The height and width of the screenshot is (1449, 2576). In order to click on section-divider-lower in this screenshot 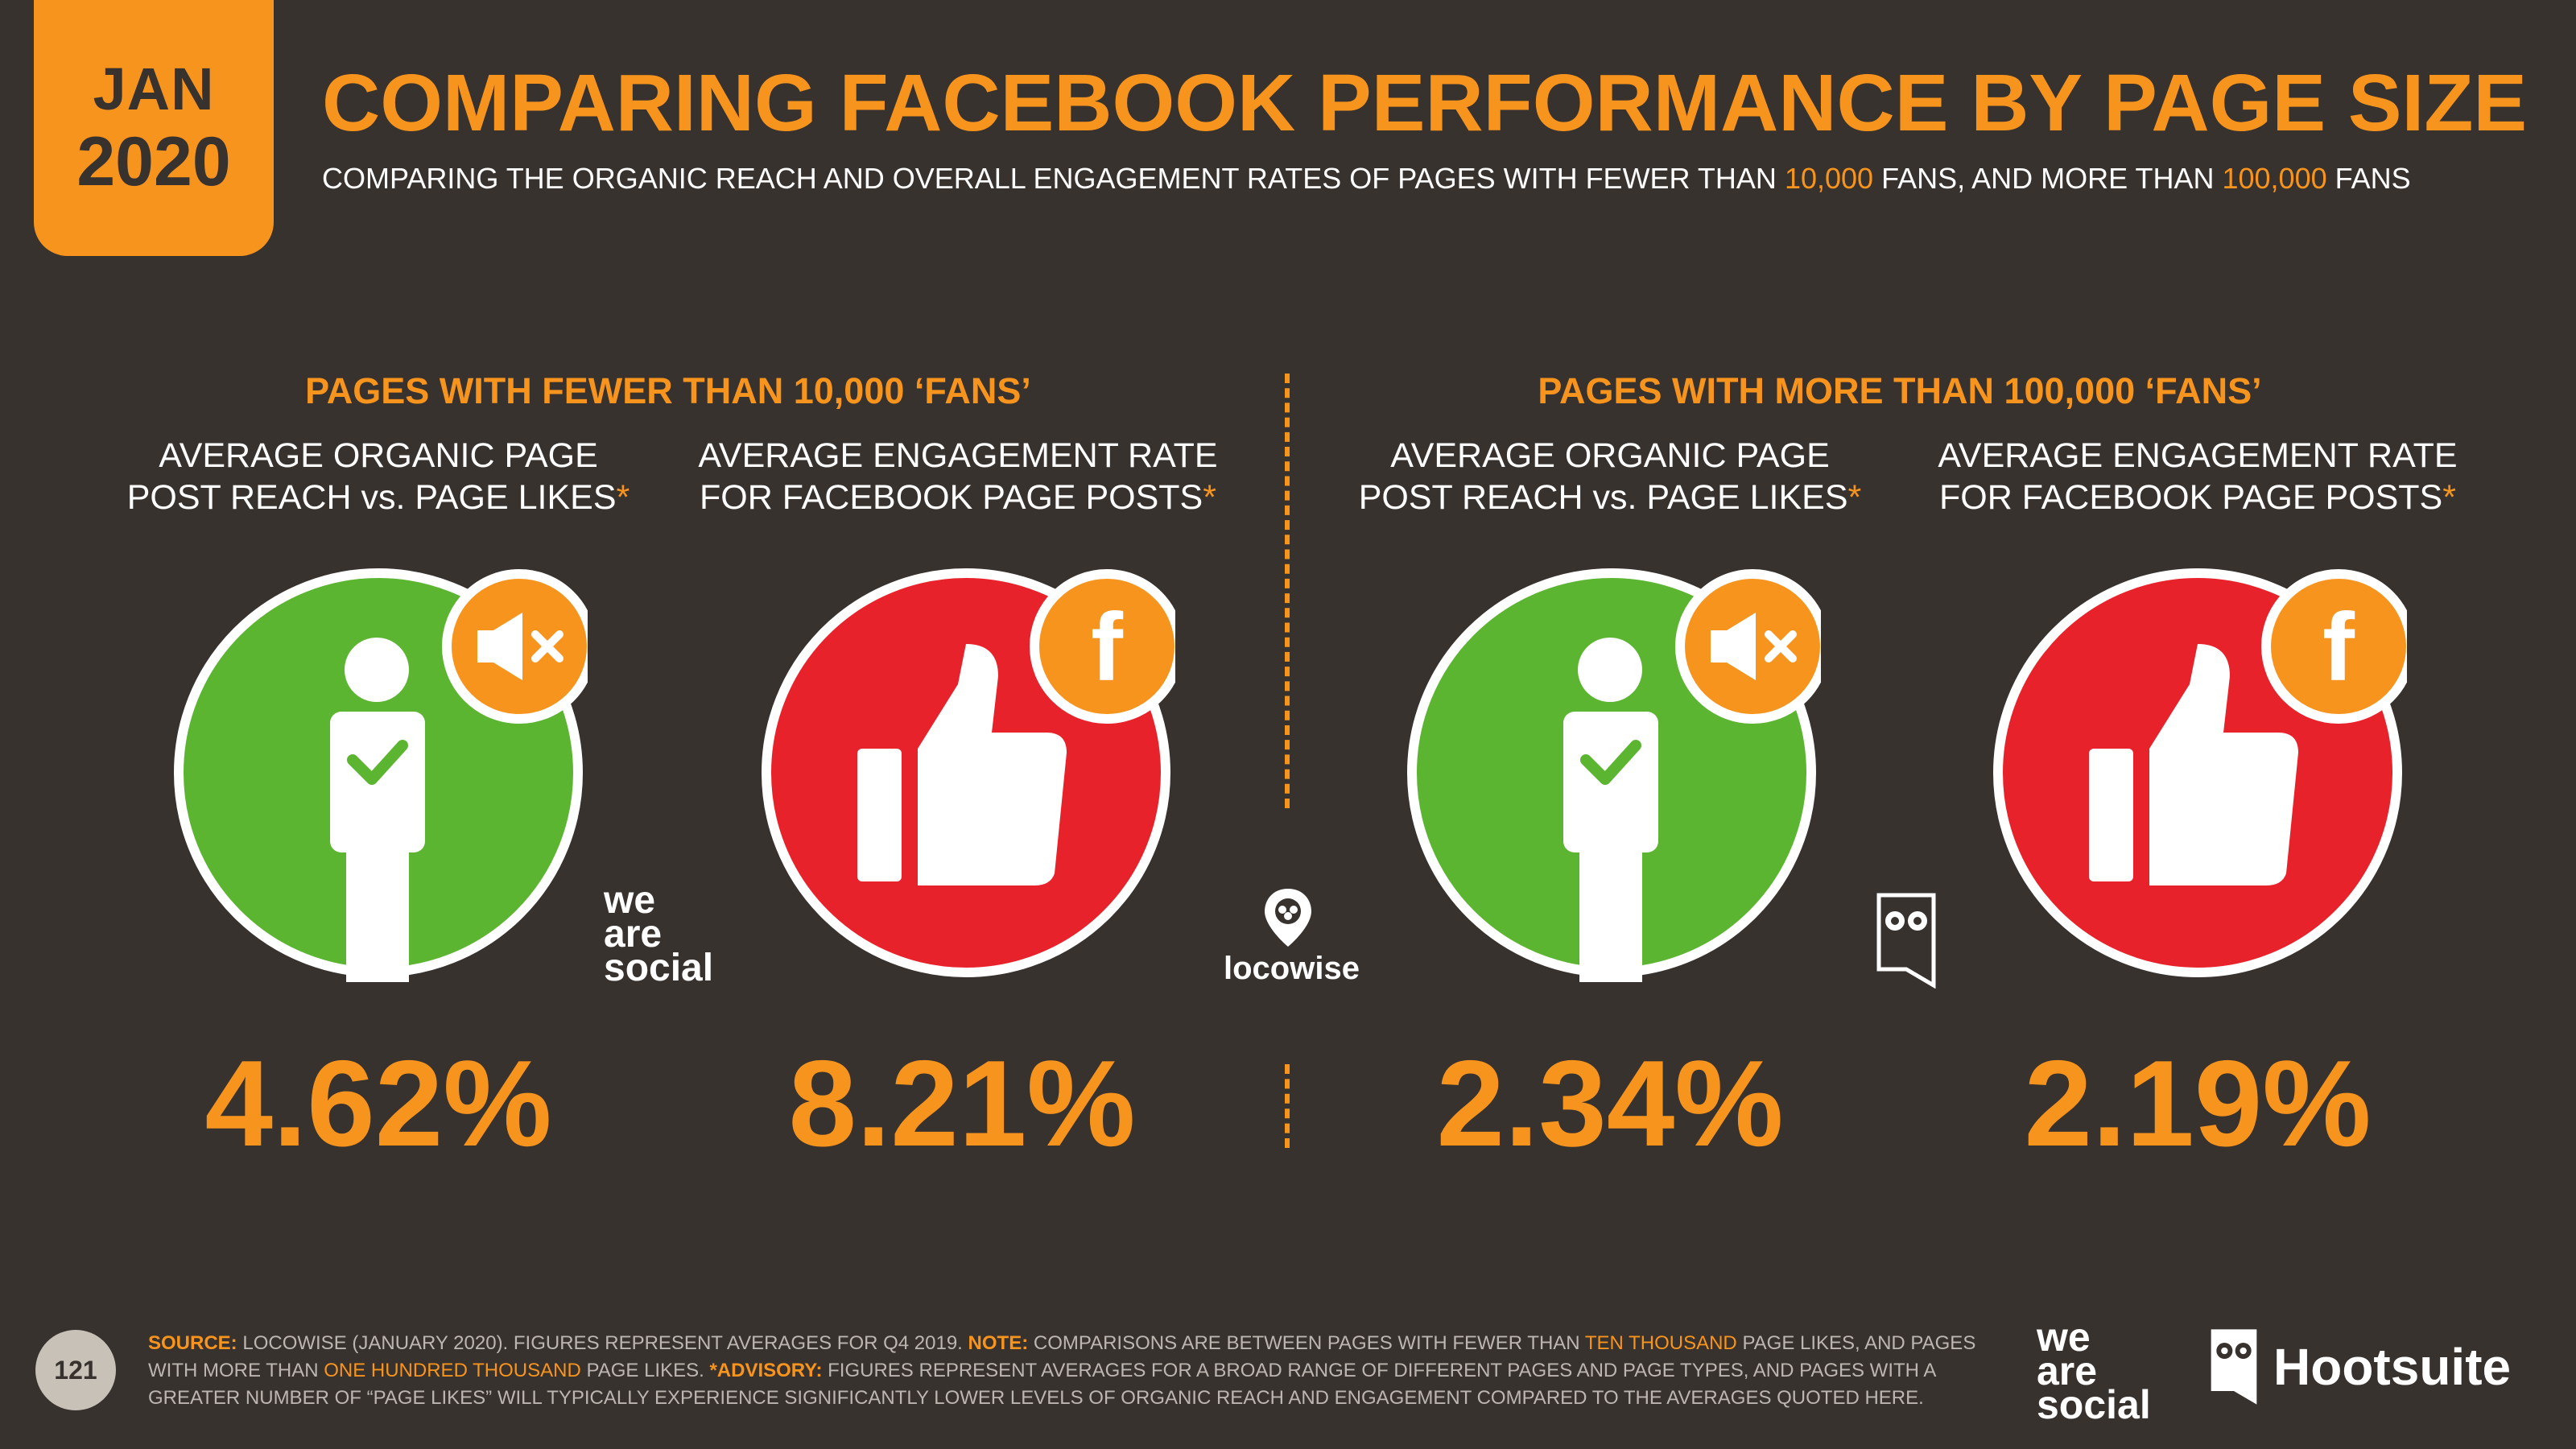, I will do `click(1287, 1106)`.